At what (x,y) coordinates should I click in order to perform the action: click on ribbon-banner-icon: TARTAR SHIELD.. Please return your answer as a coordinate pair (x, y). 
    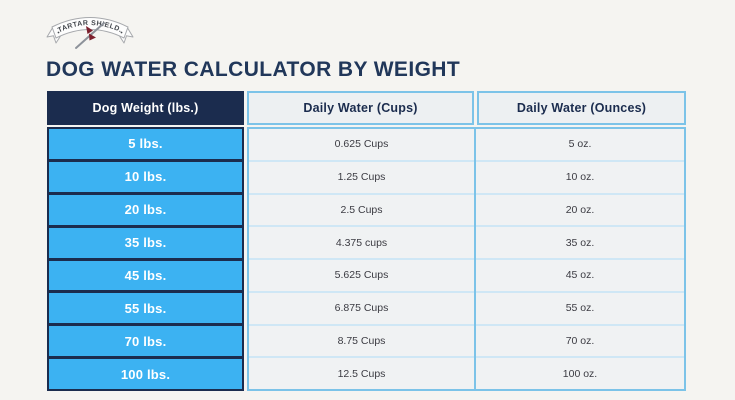
    Looking at the image, I should click on (90, 33).